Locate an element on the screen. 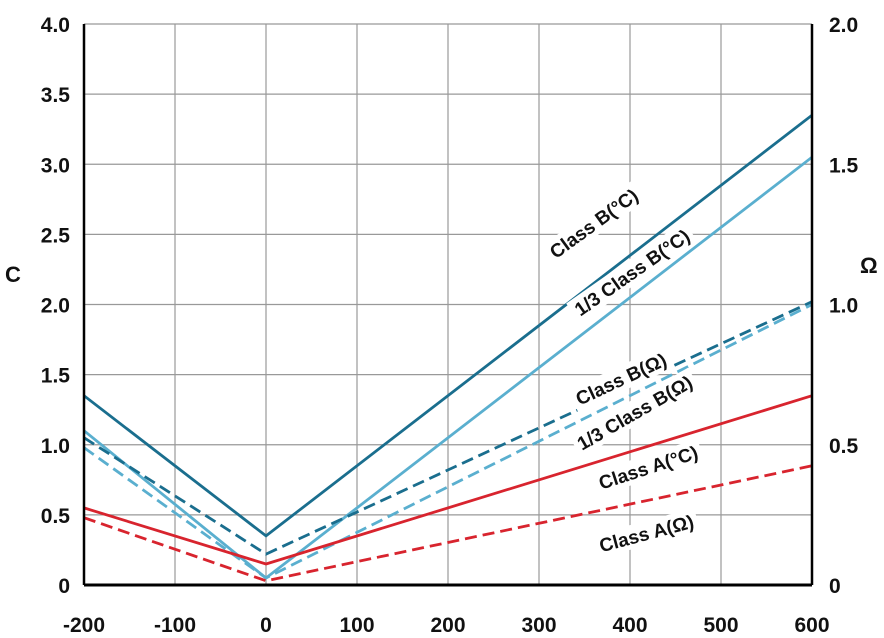 The width and height of the screenshot is (884, 638). y-right-tick-label: 2.0 is located at coordinates (843, 25).